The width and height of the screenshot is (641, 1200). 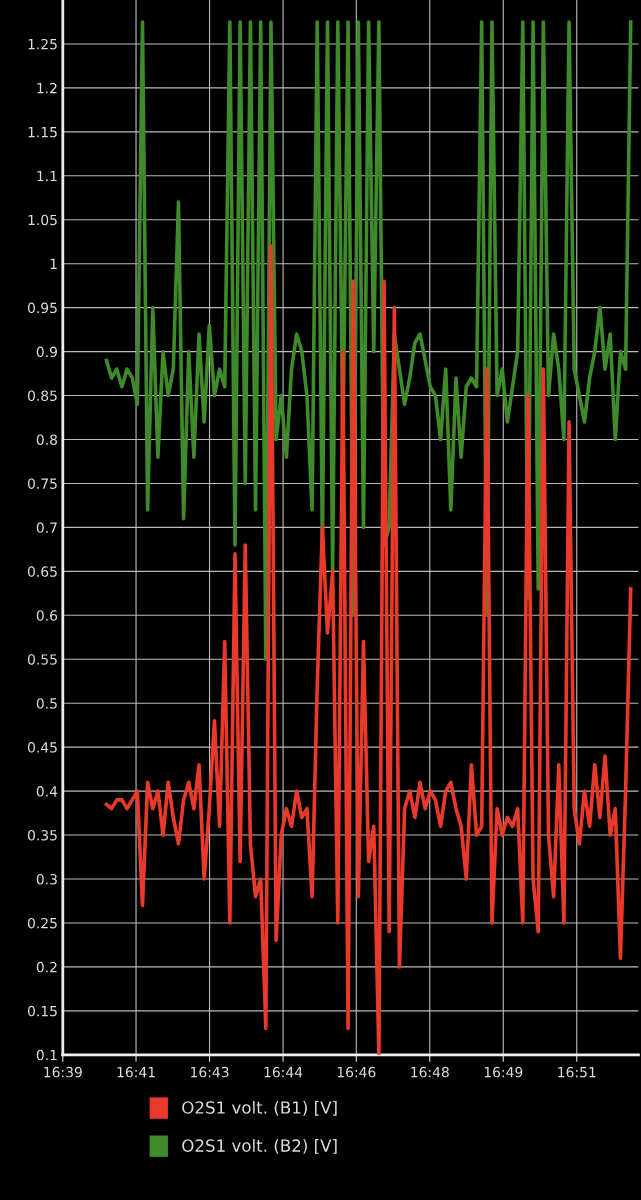 What do you see at coordinates (356, 1072) in the screenshot?
I see `x-tick-label: 16:46` at bounding box center [356, 1072].